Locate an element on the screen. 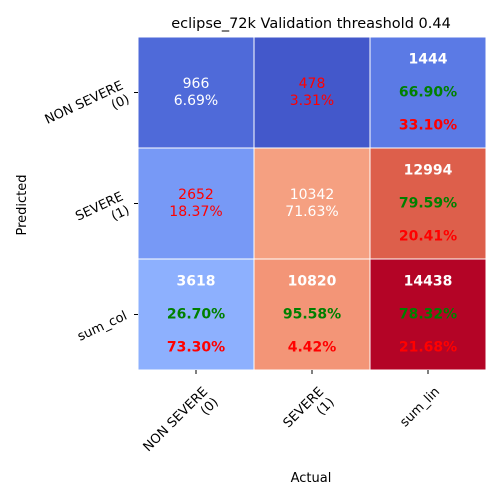 This screenshot has height=500, width=500. y-tick-label-0: NON SEVERE(0) is located at coordinates (87, 109).